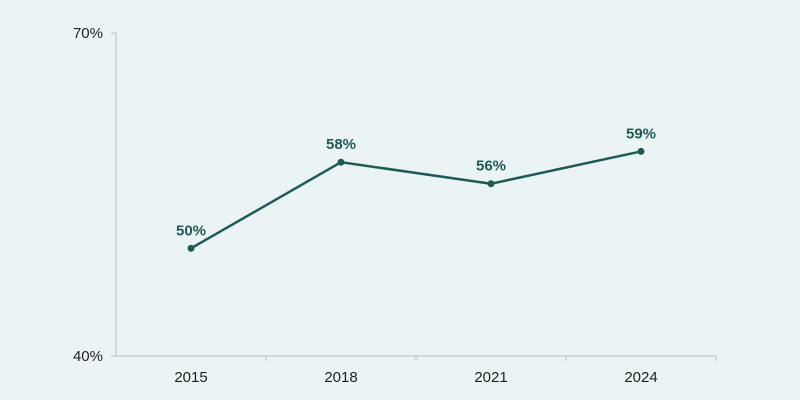 This screenshot has width=800, height=400. What do you see at coordinates (490, 377) in the screenshot?
I see `x-tick-label: 2021` at bounding box center [490, 377].